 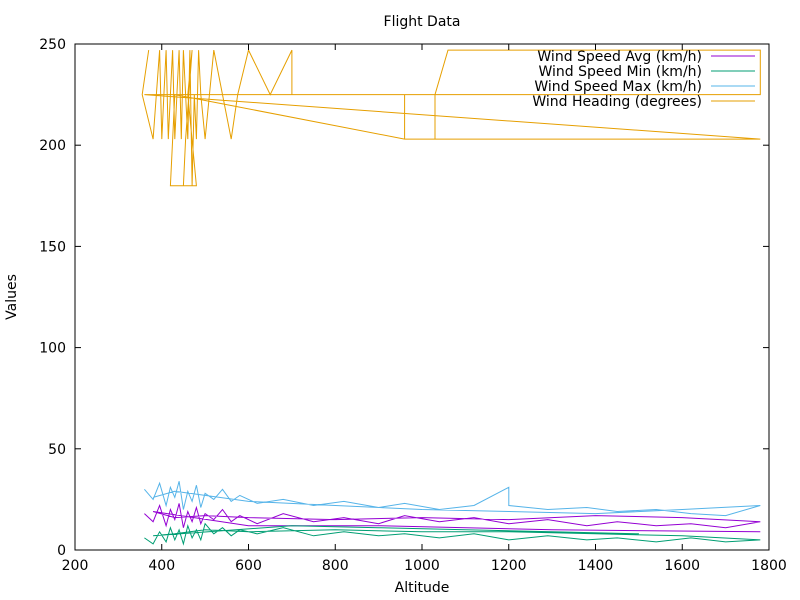 What do you see at coordinates (57, 450) in the screenshot?
I see `y-tick-label: 50` at bounding box center [57, 450].